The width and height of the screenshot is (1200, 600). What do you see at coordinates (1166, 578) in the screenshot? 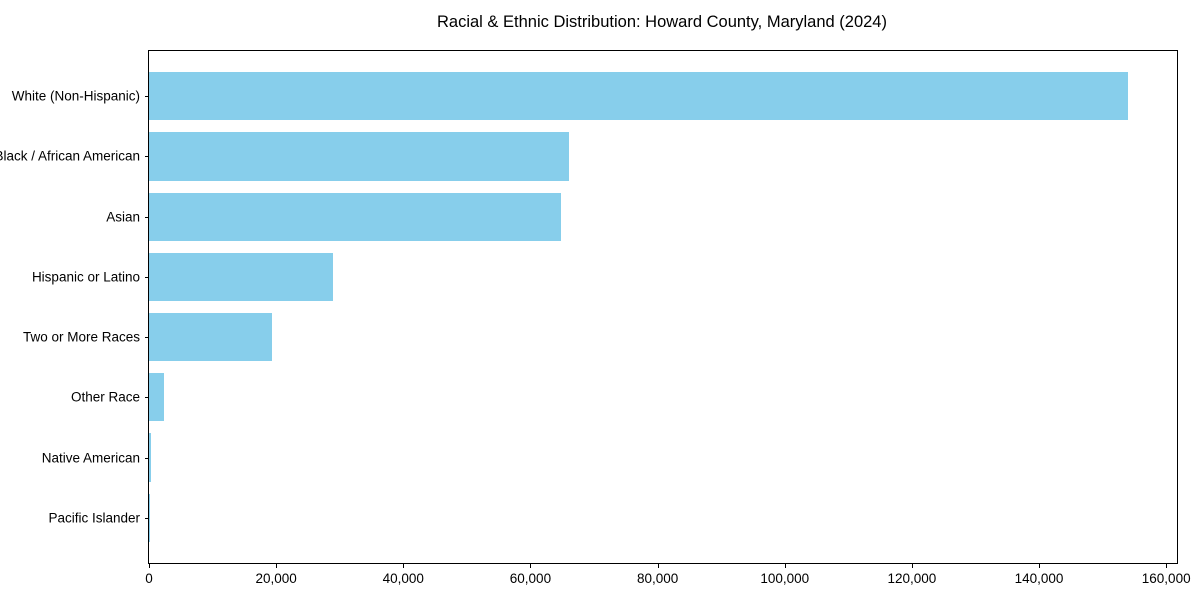
I see `x-tick-label: 160,000` at bounding box center [1166, 578].